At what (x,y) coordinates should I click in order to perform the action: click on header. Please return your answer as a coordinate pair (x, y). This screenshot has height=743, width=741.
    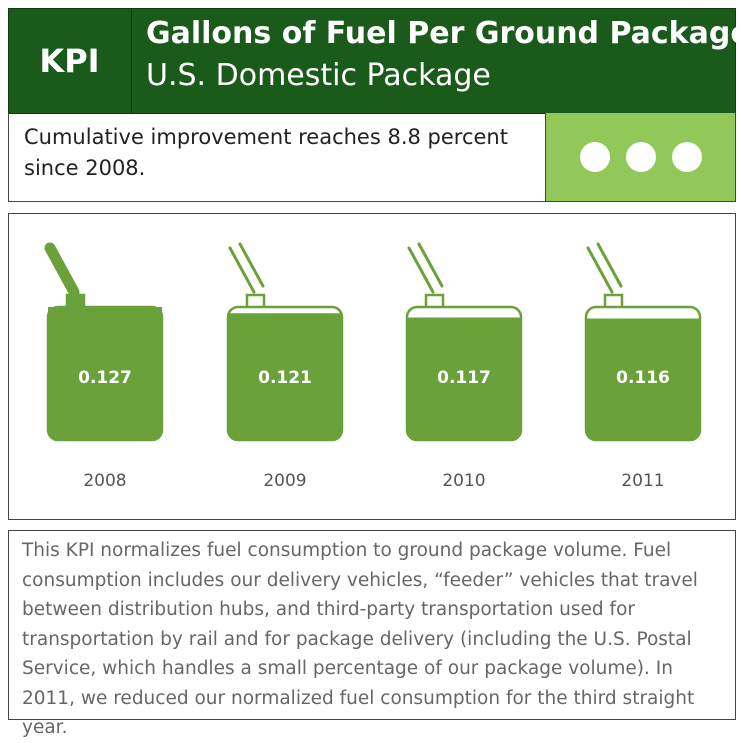
    Looking at the image, I should click on (372, 61).